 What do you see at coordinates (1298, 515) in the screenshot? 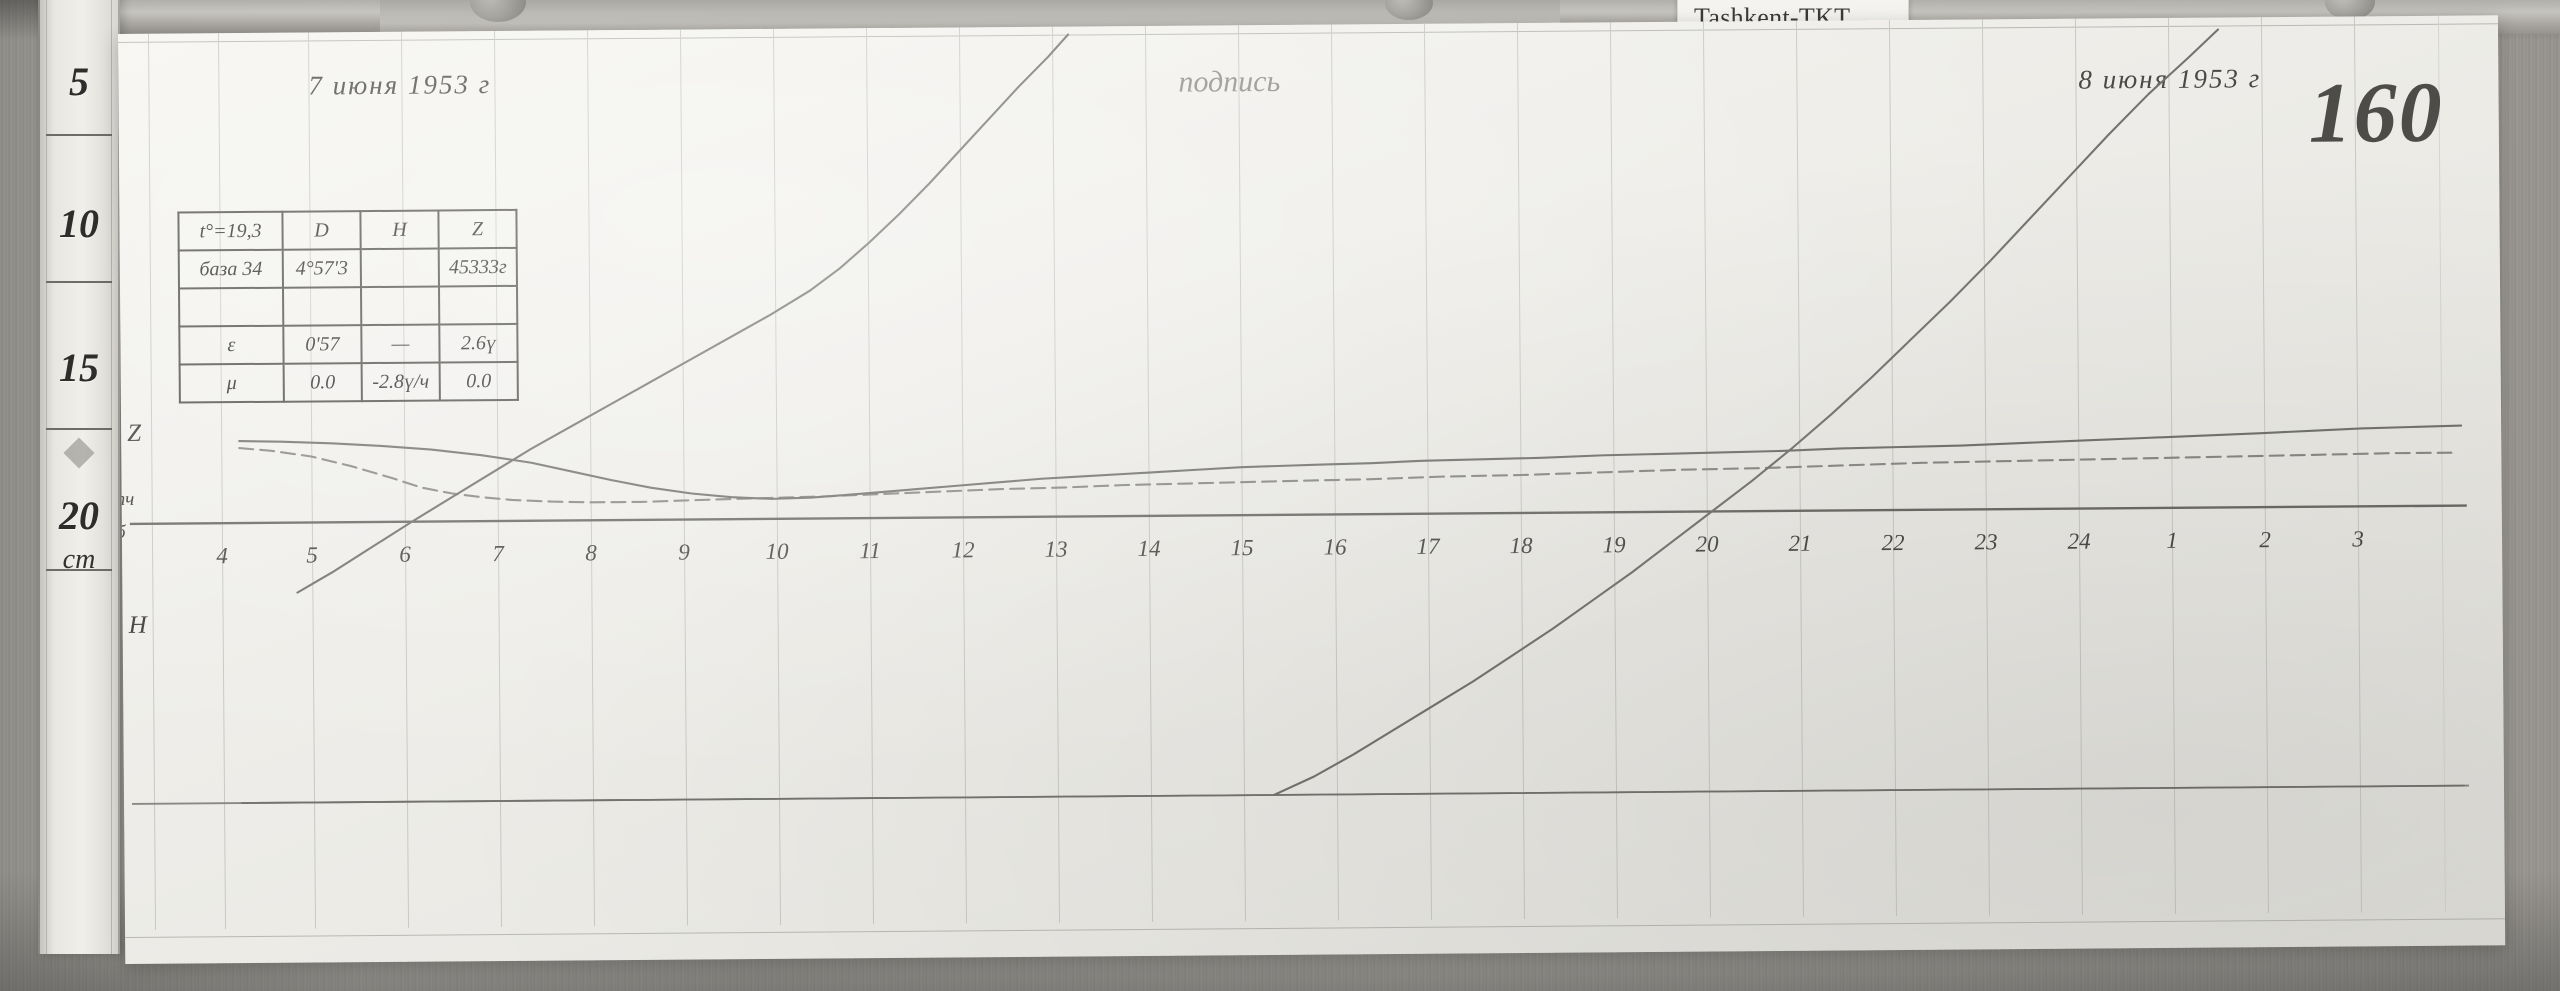
I see `time-axis-baseline` at bounding box center [1298, 515].